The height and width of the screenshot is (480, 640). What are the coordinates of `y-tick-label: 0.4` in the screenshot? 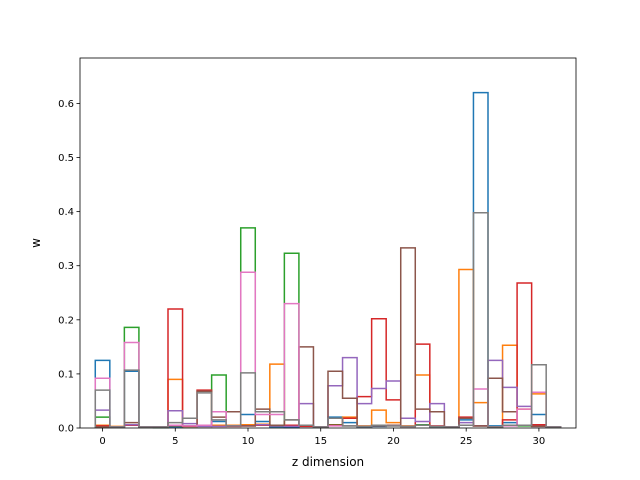 It's located at (66, 212).